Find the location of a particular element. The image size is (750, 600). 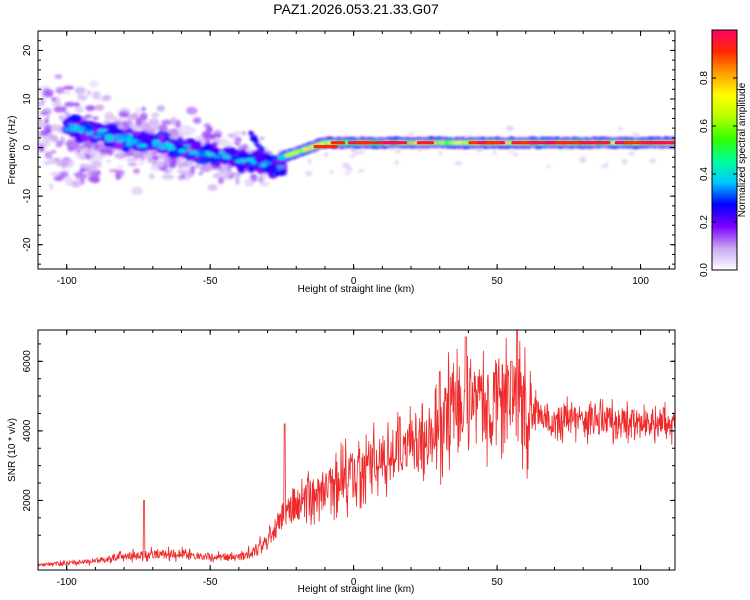

snr-x-tick-label: -50 is located at coordinates (210, 582).